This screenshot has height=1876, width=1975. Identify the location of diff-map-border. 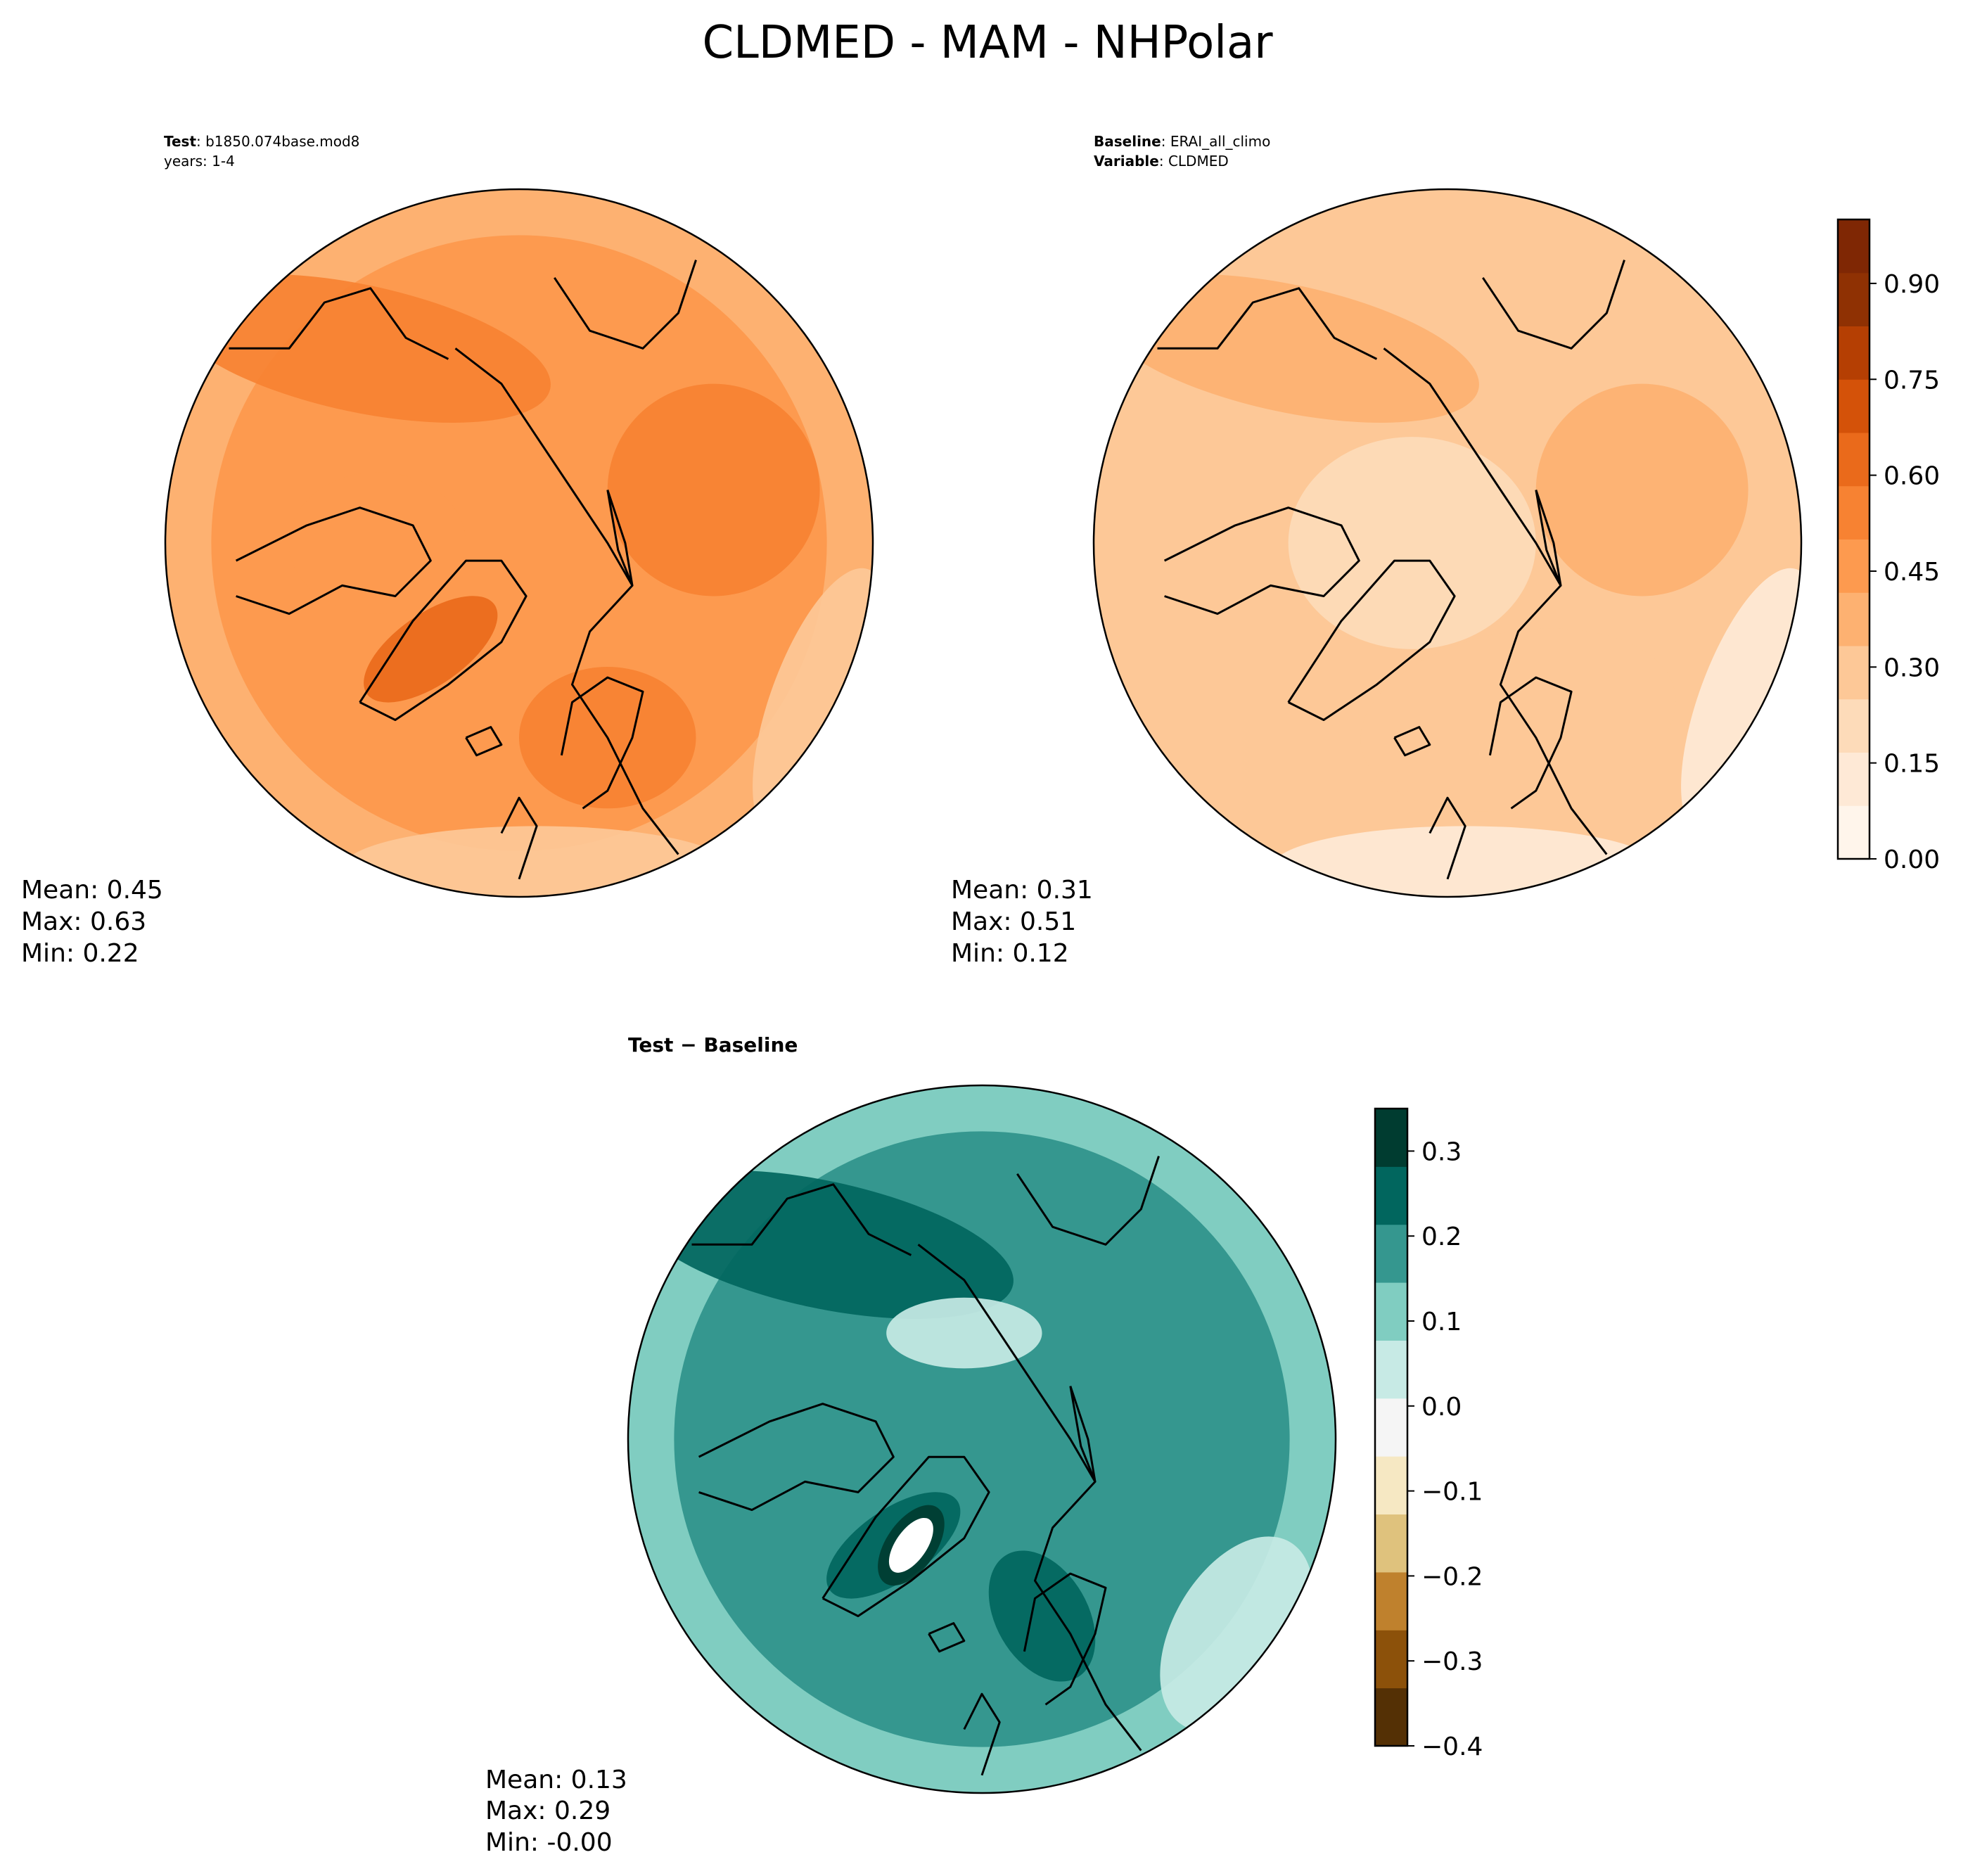
(982, 1439).